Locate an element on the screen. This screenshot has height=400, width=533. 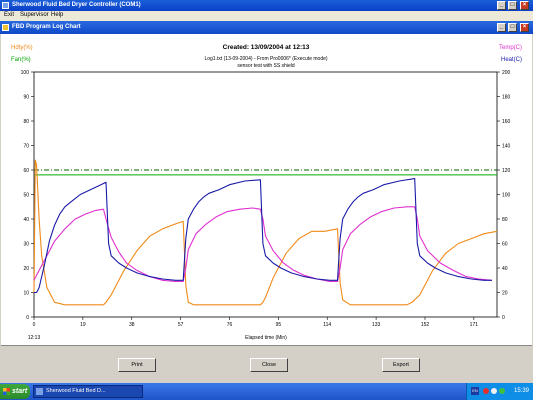
system-tray: EN 15:39 is located at coordinates (499, 391).